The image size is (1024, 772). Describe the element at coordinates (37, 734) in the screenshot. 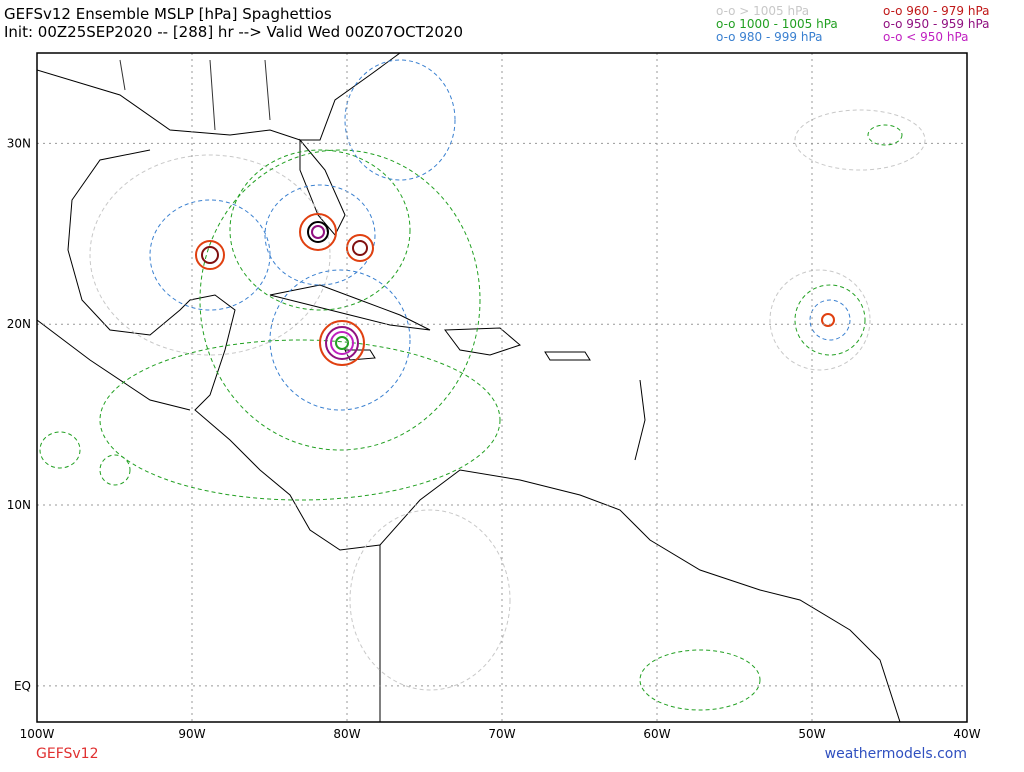

I see `x-tick-label: 100W` at that location.